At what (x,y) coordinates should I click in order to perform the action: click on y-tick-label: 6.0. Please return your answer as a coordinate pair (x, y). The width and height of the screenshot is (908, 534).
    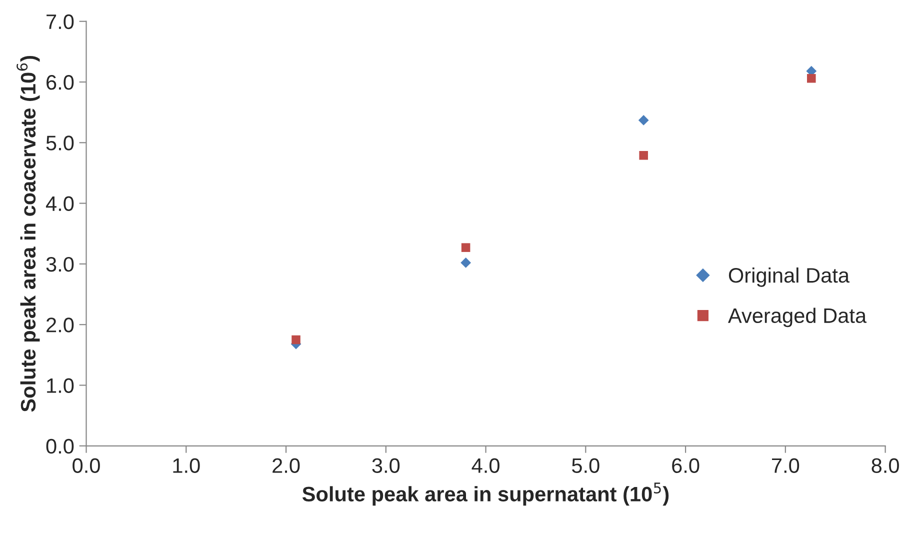
    Looking at the image, I should click on (60, 82).